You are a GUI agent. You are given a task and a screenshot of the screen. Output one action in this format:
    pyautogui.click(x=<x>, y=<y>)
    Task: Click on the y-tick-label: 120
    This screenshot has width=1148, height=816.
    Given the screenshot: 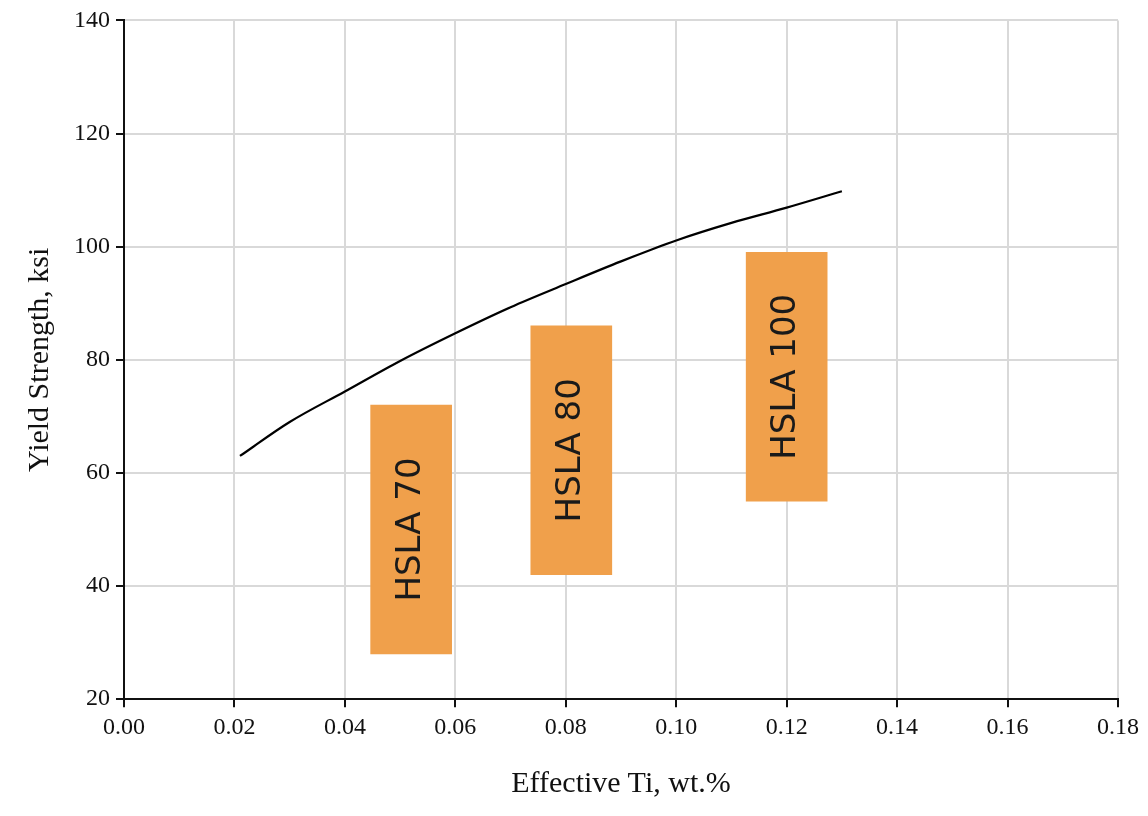 What is the action you would take?
    pyautogui.click(x=92, y=131)
    